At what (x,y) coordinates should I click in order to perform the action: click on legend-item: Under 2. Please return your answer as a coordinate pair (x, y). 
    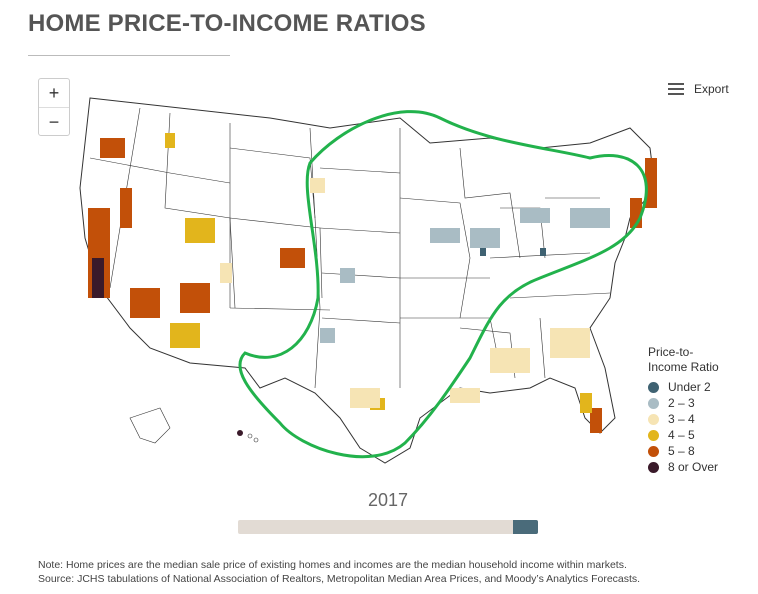
    Looking at the image, I should click on (683, 387).